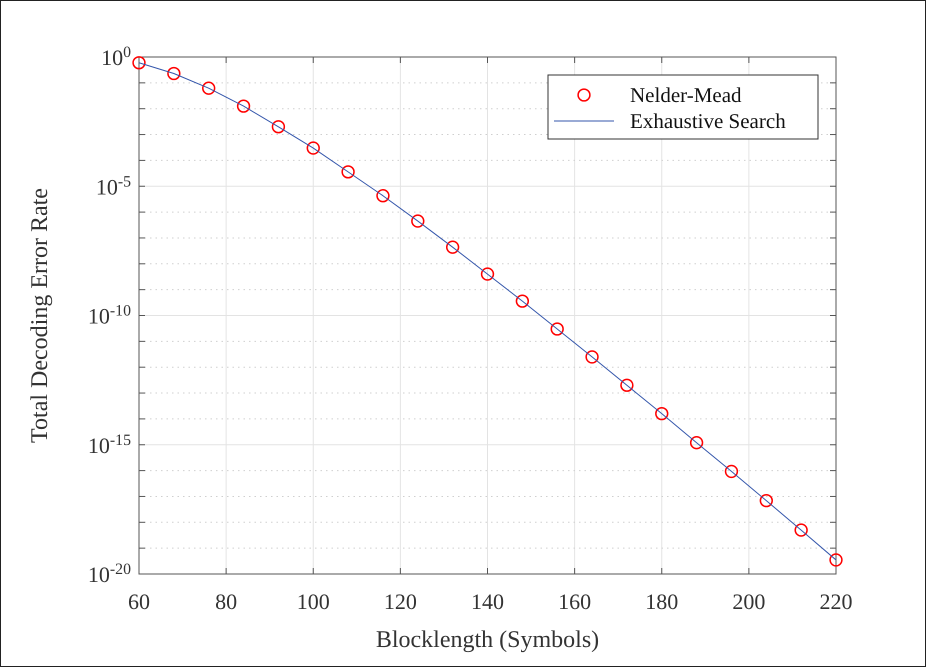  Describe the element at coordinates (110, 315) in the screenshot. I see `y-tick-label: 10$^{-10}$` at that location.